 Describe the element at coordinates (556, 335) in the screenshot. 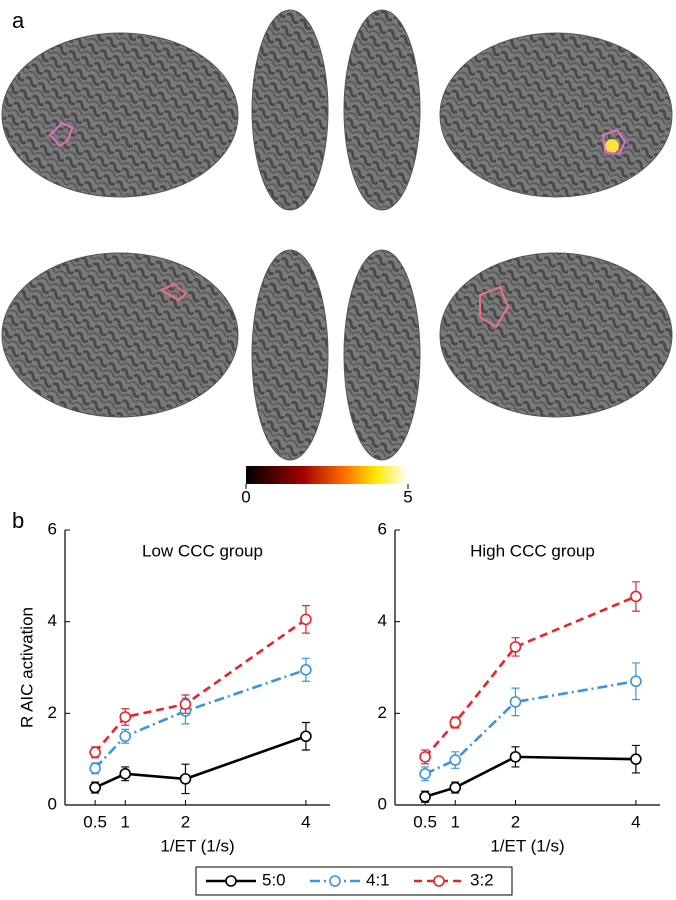

I see `brain-medial-right` at that location.